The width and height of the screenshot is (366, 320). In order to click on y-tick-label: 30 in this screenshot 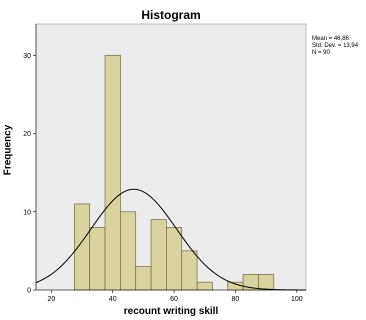, I will do `click(27, 56)`.